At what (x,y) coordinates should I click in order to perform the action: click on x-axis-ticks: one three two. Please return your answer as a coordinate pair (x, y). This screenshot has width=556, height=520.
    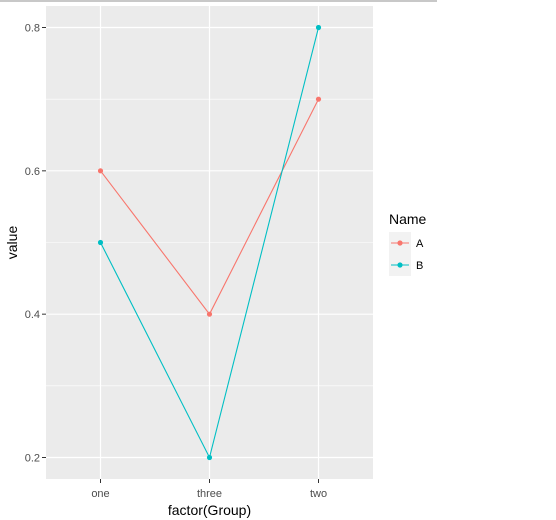
    Looking at the image, I should click on (209, 489).